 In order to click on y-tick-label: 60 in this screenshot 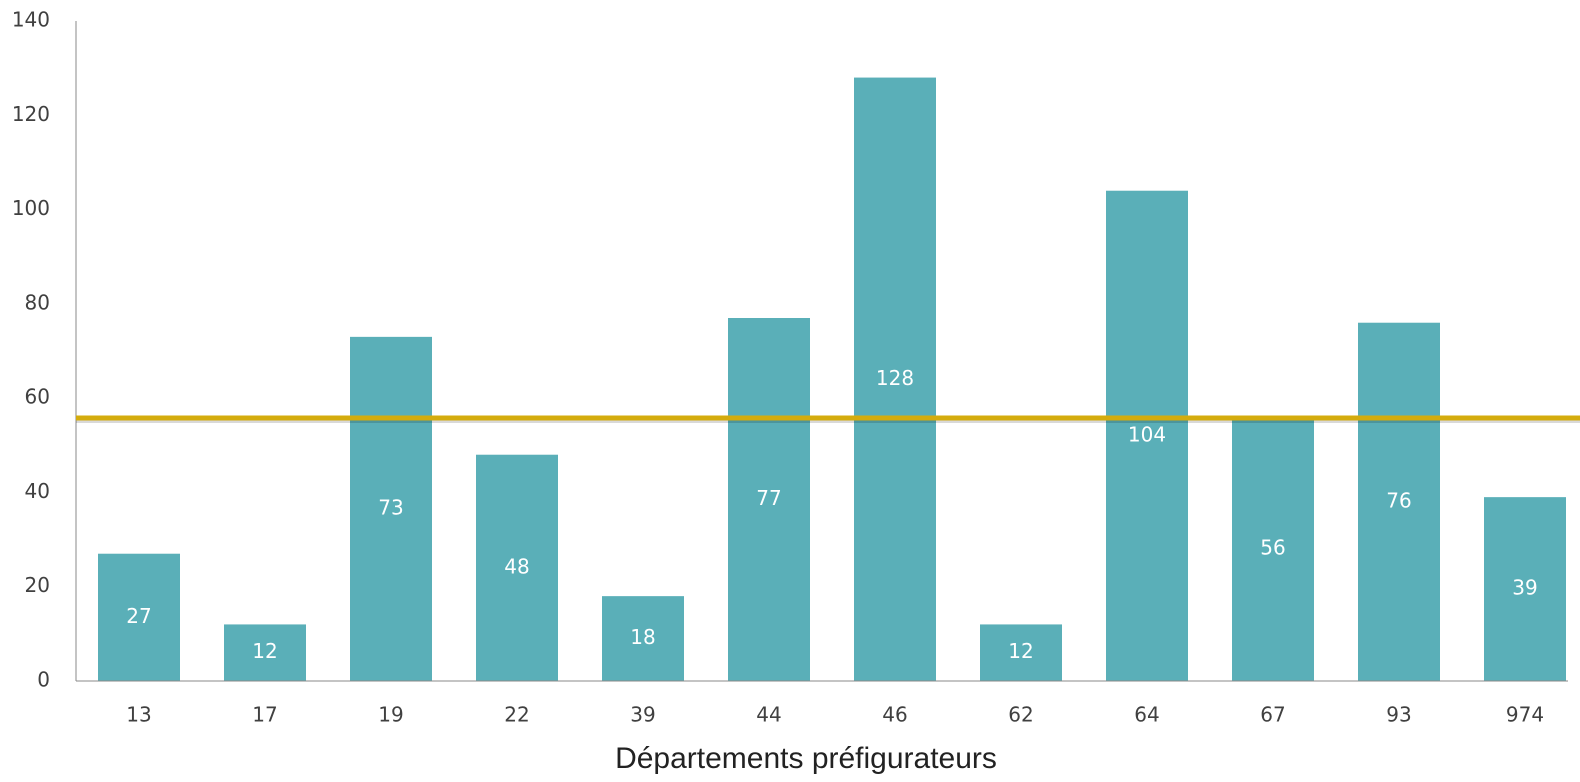, I will do `click(37, 397)`.